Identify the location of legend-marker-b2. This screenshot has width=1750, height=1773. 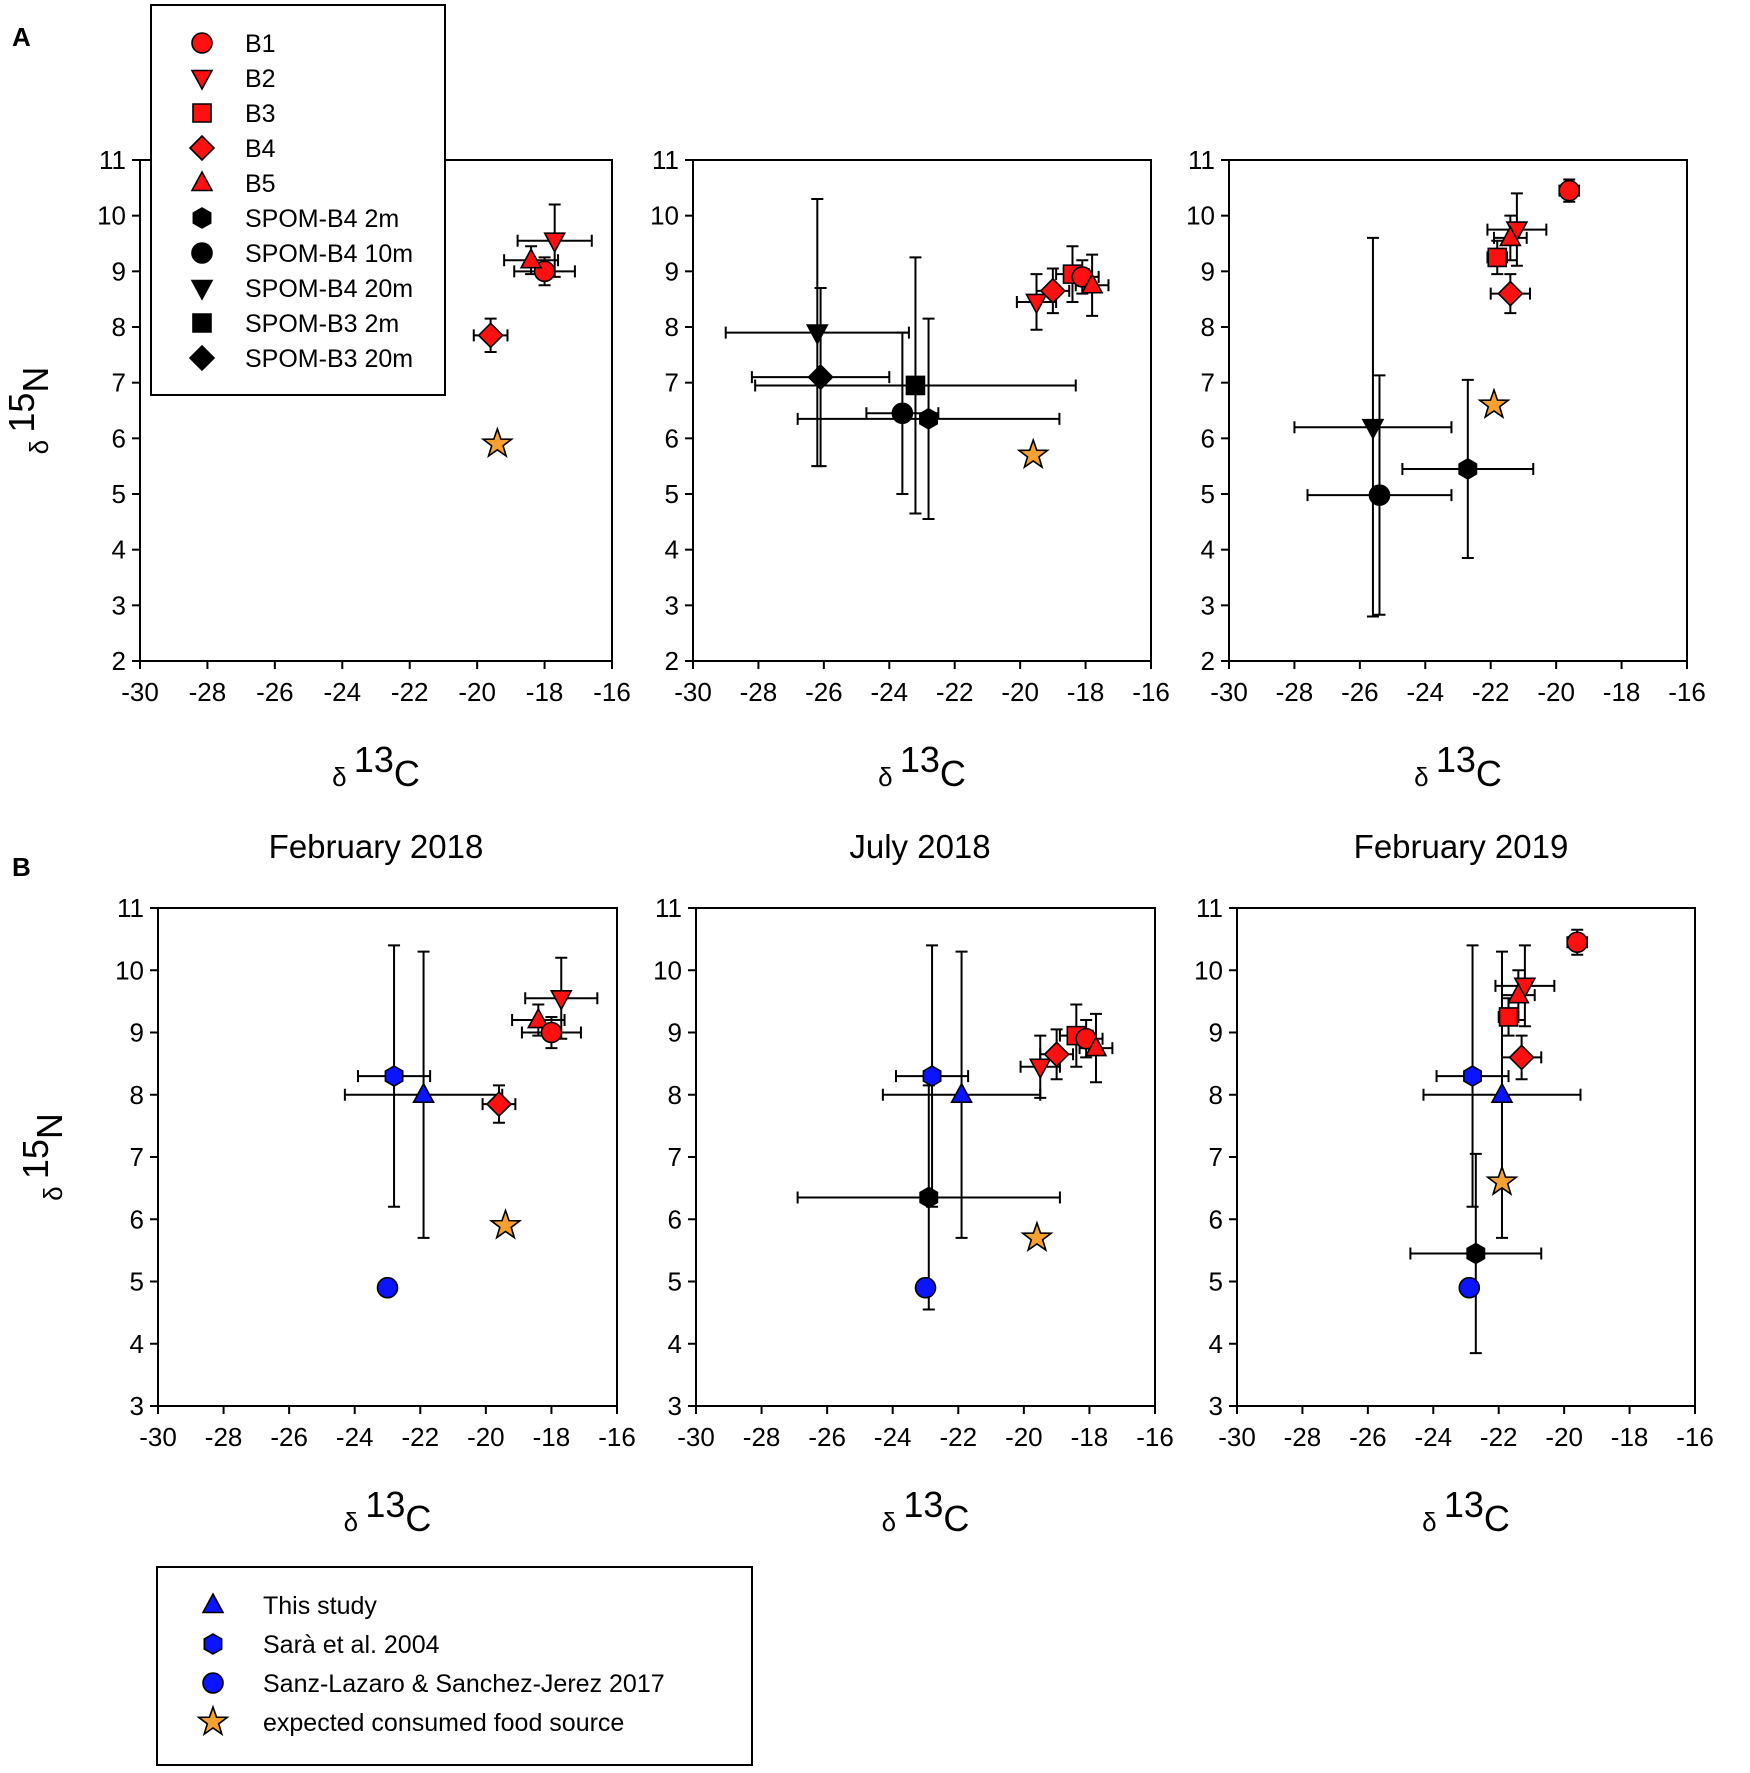
(202, 80).